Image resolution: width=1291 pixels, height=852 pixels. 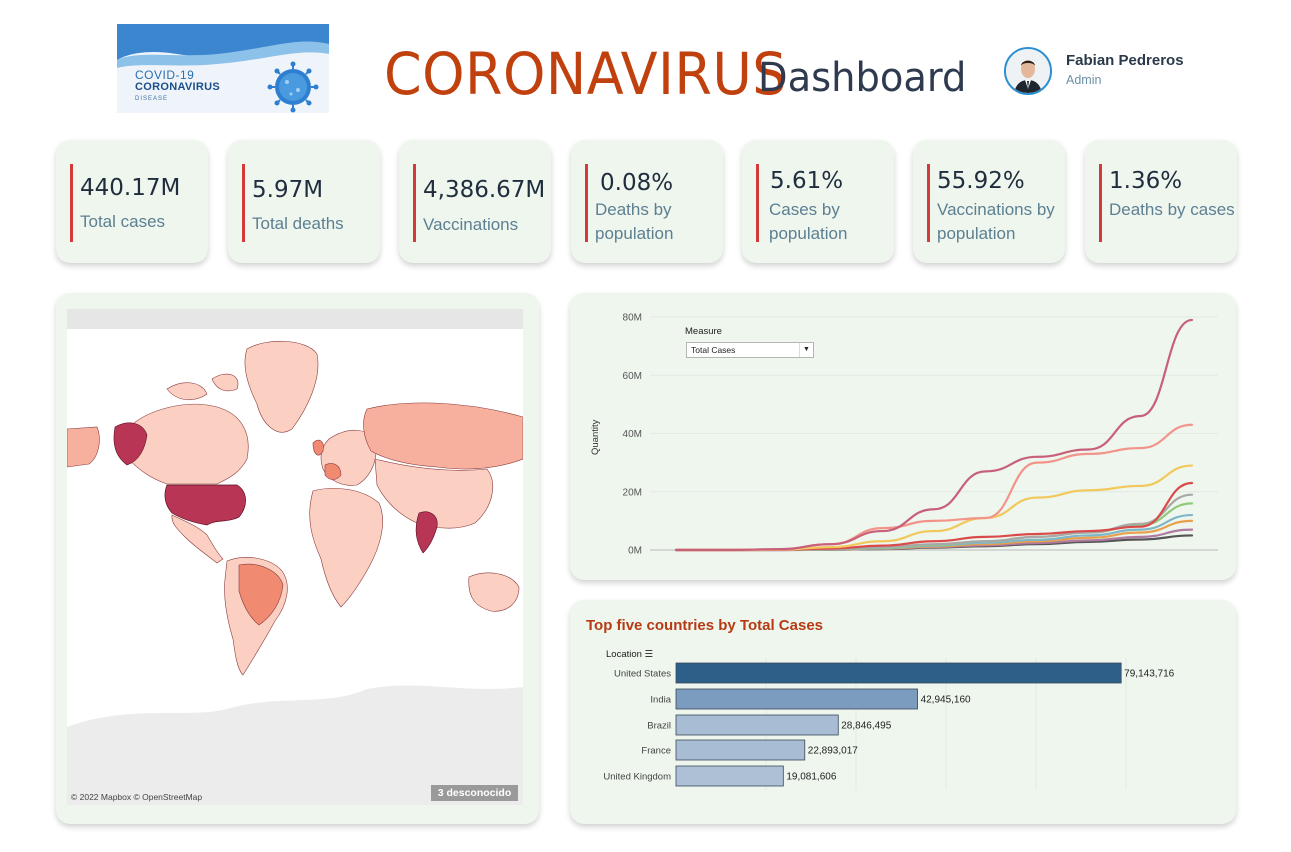 What do you see at coordinates (624, 654) in the screenshot?
I see `bar-axis-title-text: Location` at bounding box center [624, 654].